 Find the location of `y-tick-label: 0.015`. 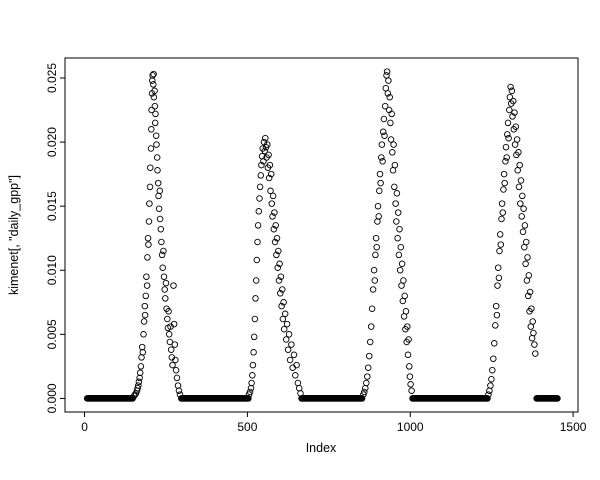

y-tick-label: 0.015 is located at coordinates (52, 206).